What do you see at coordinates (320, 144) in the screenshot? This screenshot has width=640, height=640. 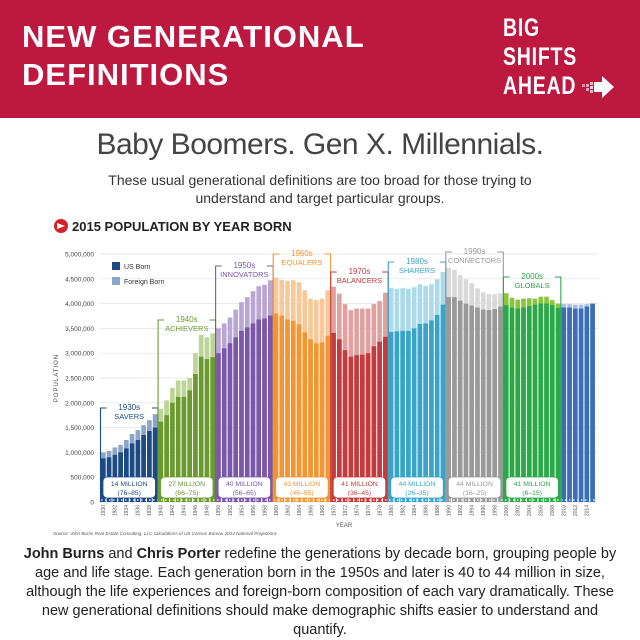 I see `subtitle: Baby Boomers. Gen X. Millennials.` at bounding box center [320, 144].